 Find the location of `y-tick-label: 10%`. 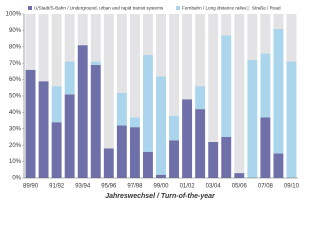

y-tick-label: 10% is located at coordinates (15, 162).